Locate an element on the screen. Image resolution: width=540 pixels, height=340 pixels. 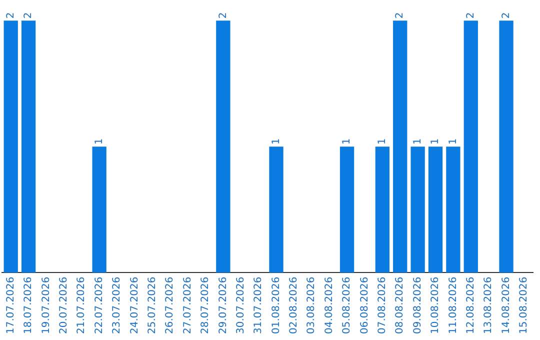
x-tick-label: 23.07.2026 is located at coordinates (117, 305).